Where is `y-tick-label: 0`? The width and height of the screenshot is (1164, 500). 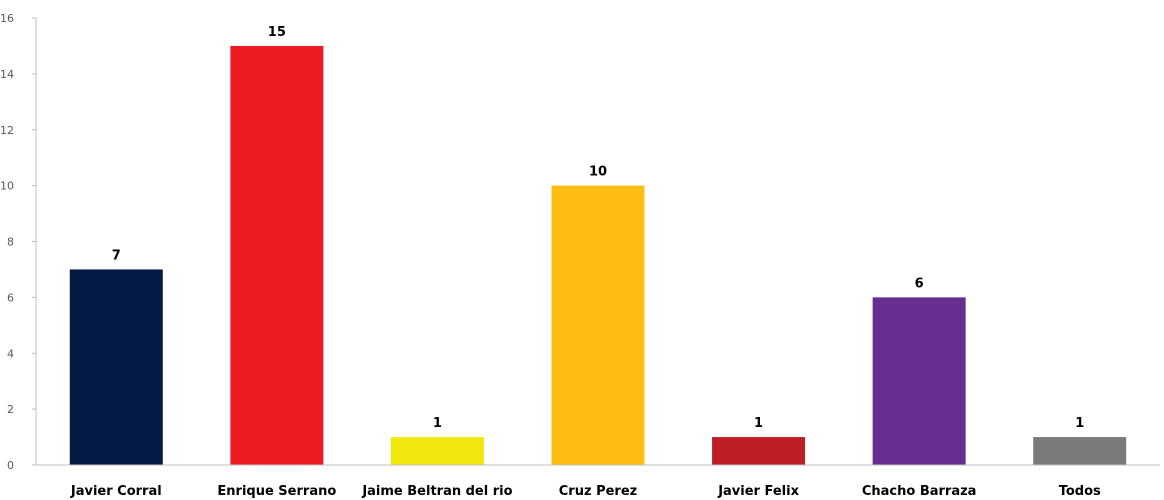 y-tick-label: 0 is located at coordinates (10, 465).